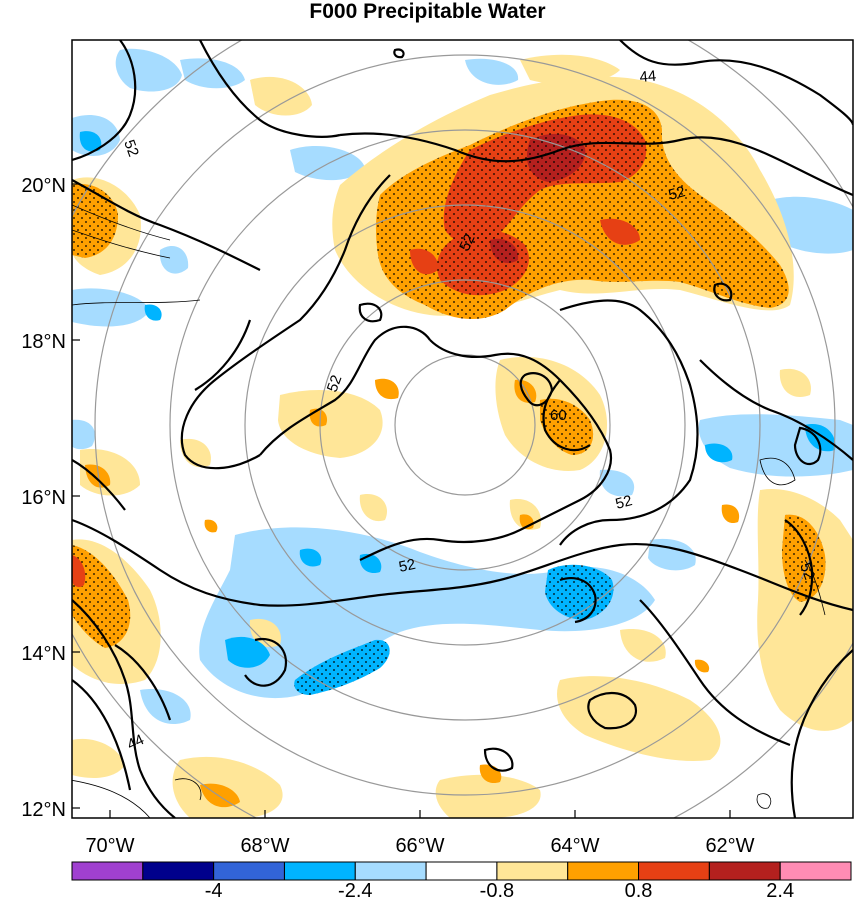 The width and height of the screenshot is (855, 900). I want to click on plot-title: F000 Precipitable Water, so click(427, 11).